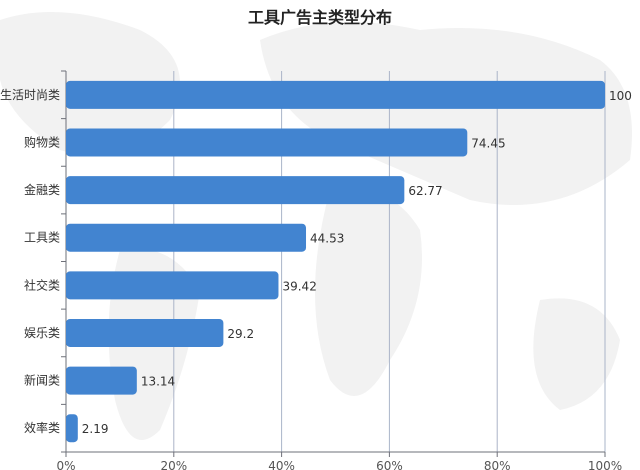 This screenshot has width=640, height=470. What do you see at coordinates (95, 429) in the screenshot?
I see `data-label: 2.19` at bounding box center [95, 429].